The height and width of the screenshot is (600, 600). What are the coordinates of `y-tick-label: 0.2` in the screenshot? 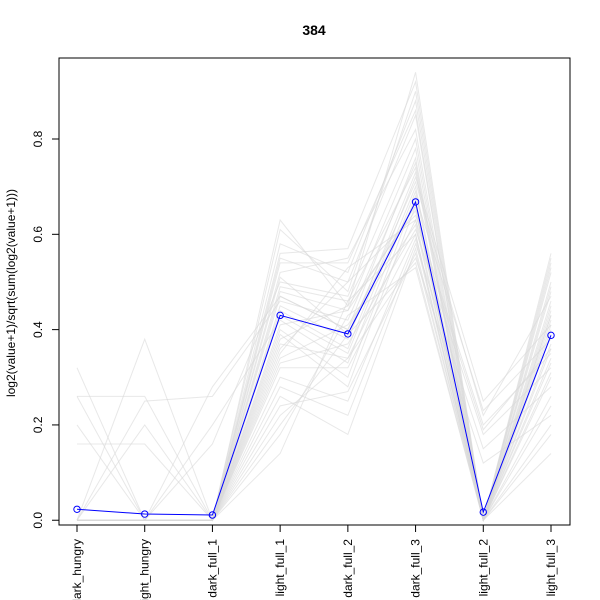 It's located at (38, 424).